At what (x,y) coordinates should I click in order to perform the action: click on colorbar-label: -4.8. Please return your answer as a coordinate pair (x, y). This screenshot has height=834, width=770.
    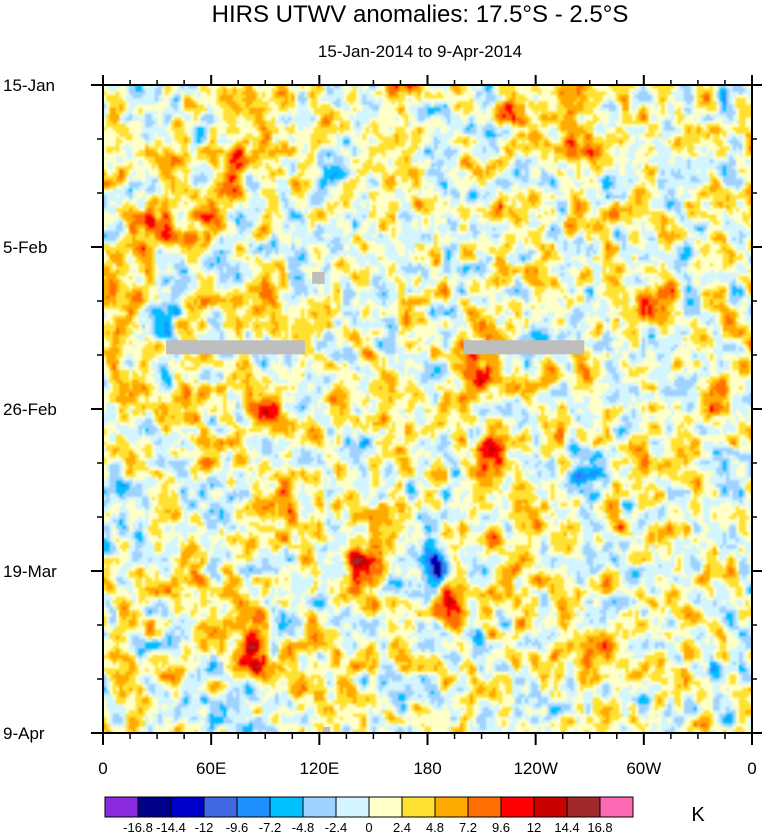
    Looking at the image, I should click on (303, 827).